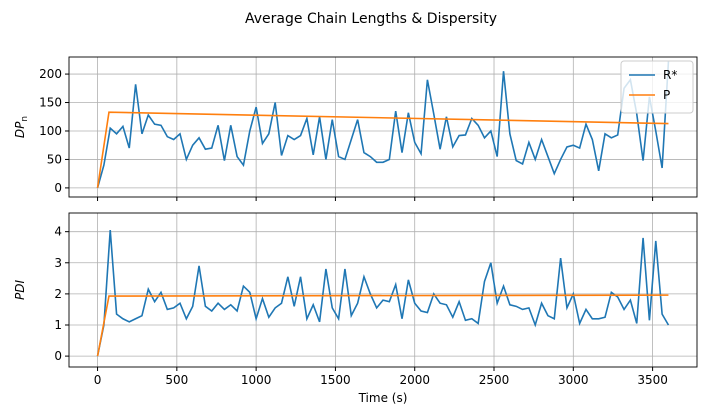  What do you see at coordinates (50, 74) in the screenshot?
I see `y-tick-label: 200` at bounding box center [50, 74].